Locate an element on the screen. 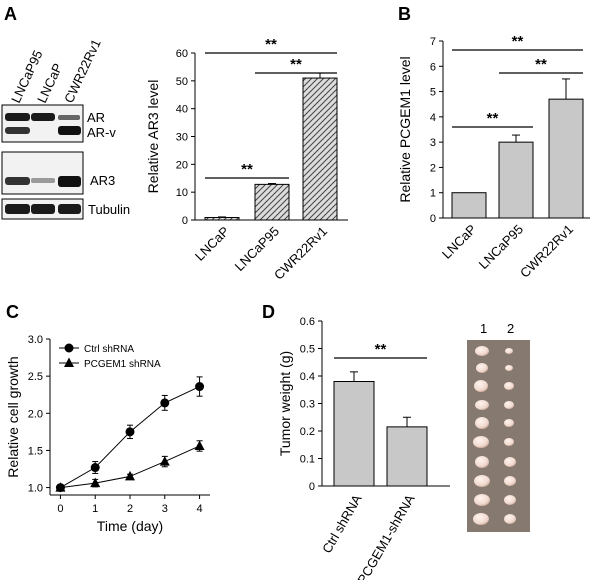 The height and width of the screenshot is (580, 600). blot-band-label: AR3 is located at coordinates (102, 180).